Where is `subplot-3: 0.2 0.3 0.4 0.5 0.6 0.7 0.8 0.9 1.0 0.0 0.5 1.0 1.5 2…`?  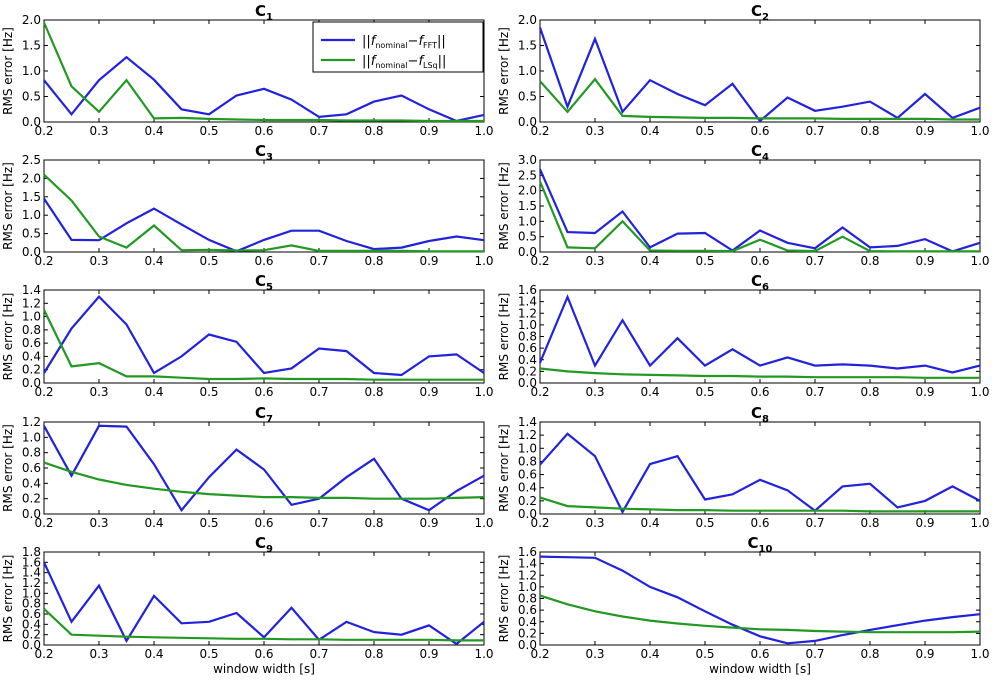 subplot-3: 0.2 0.3 0.4 0.5 0.6 0.7 0.8 0.9 1.0 0.0 0.5 1.0 1.5 2… is located at coordinates (247, 205).